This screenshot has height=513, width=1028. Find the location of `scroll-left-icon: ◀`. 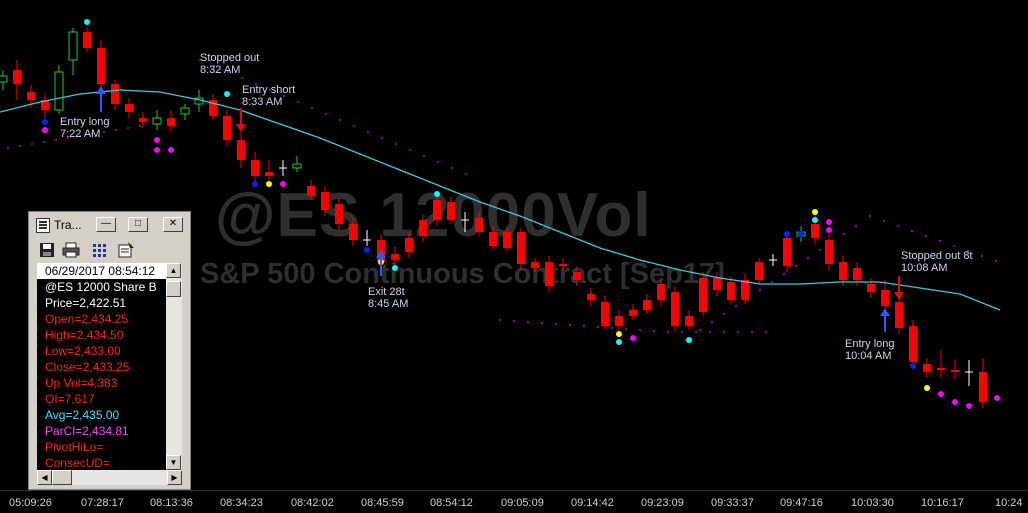

scroll-left-icon: ◀ is located at coordinates (44, 477).